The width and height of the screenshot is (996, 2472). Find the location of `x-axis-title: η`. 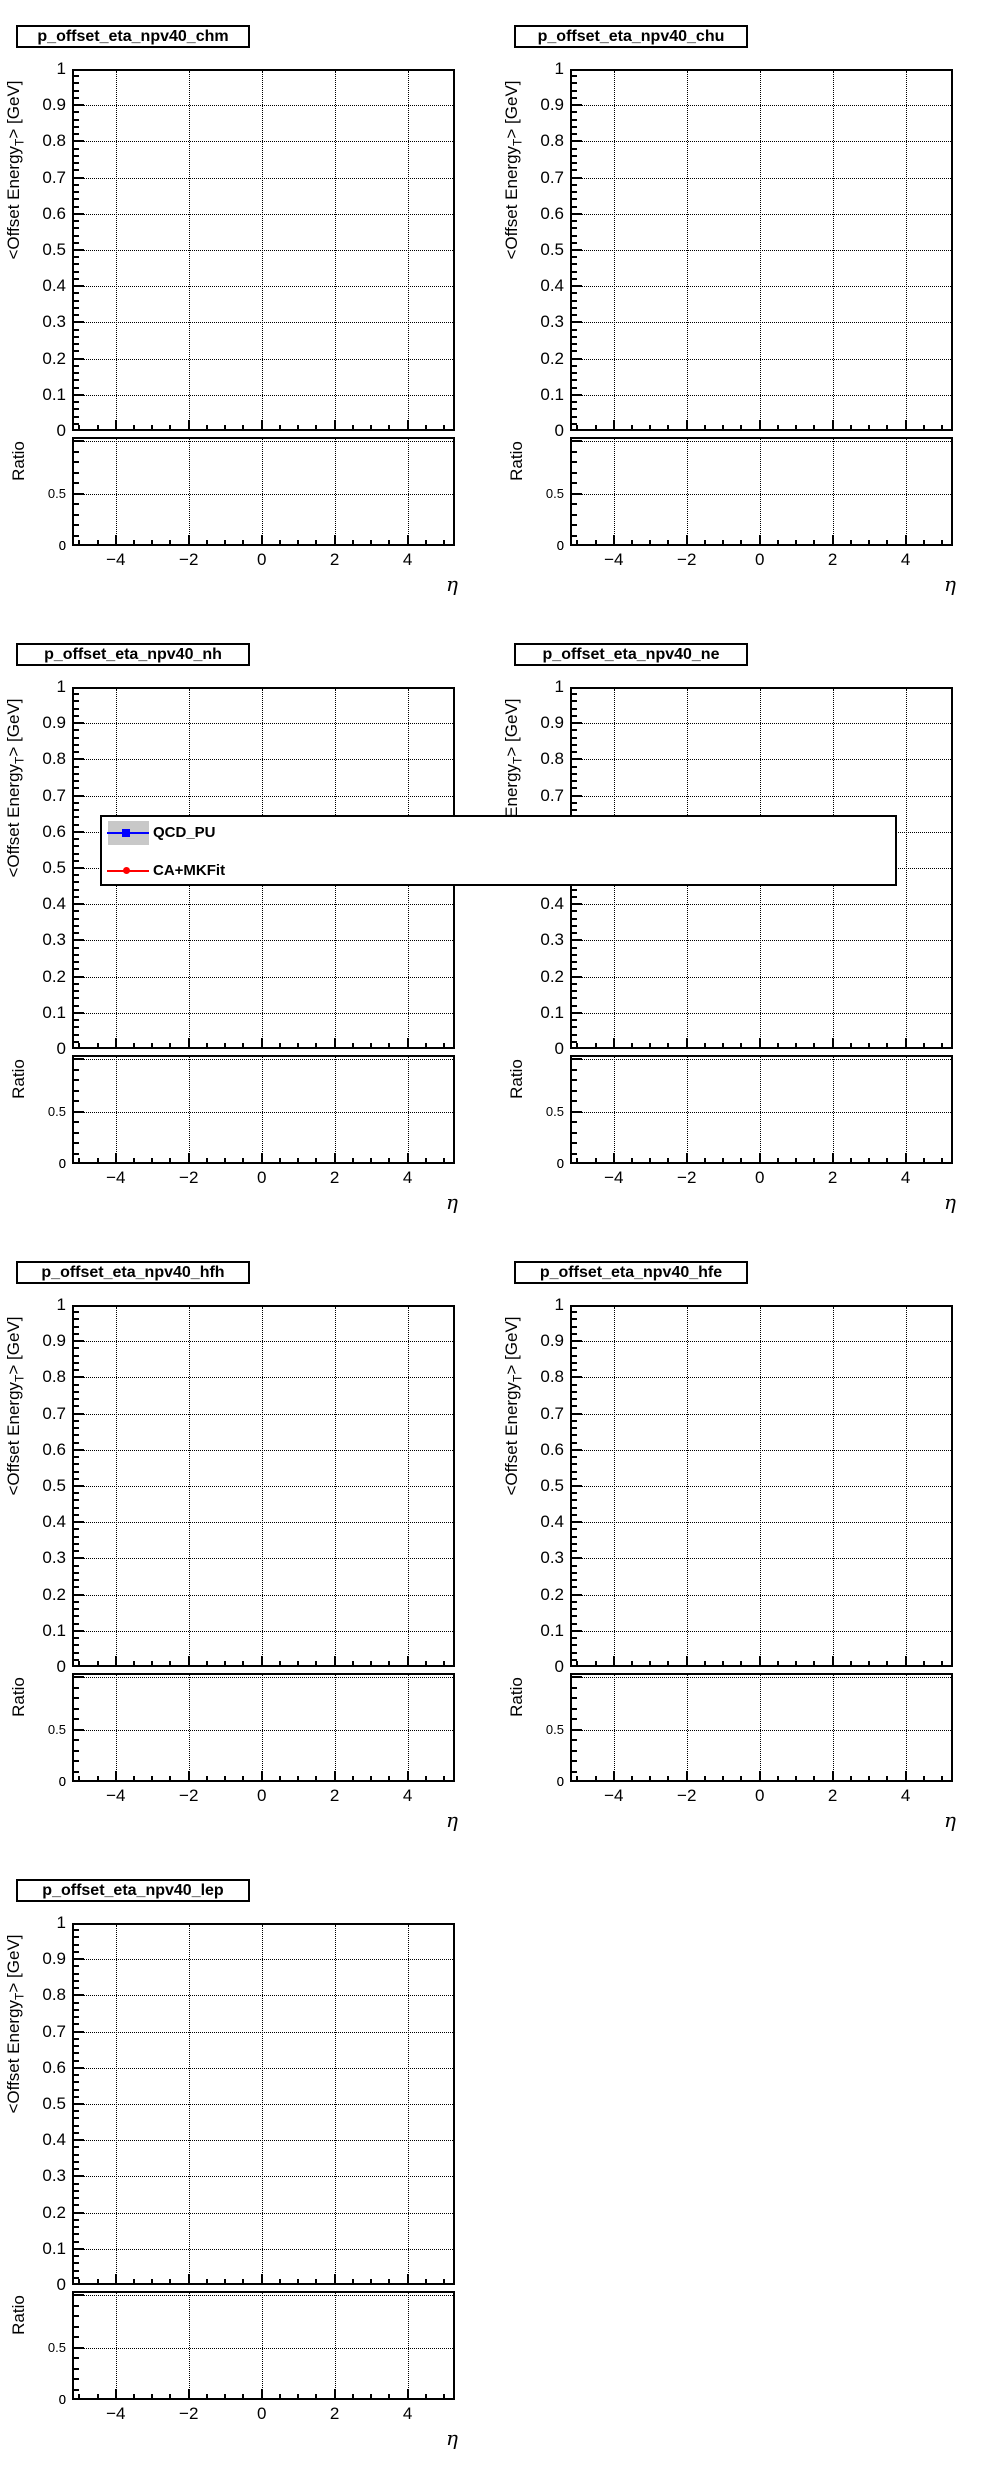

x-axis-title: η is located at coordinates (452, 2438).